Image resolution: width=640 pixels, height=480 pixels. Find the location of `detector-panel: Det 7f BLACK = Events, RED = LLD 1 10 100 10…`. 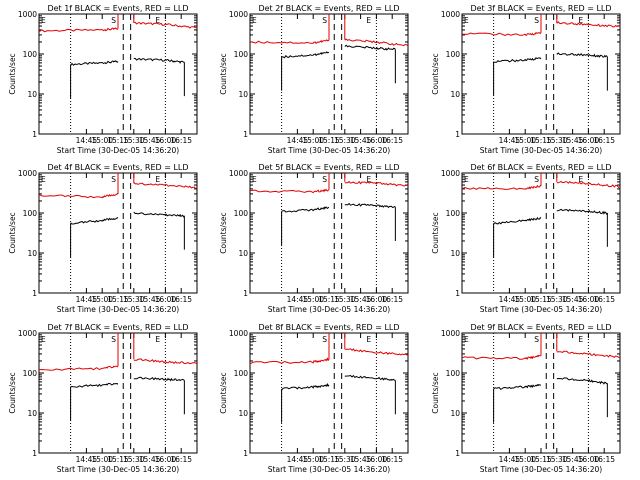

detector-panel: Det 7f BLACK = Events, RED = LLD 1 10 100 10… is located at coordinates (103, 398).